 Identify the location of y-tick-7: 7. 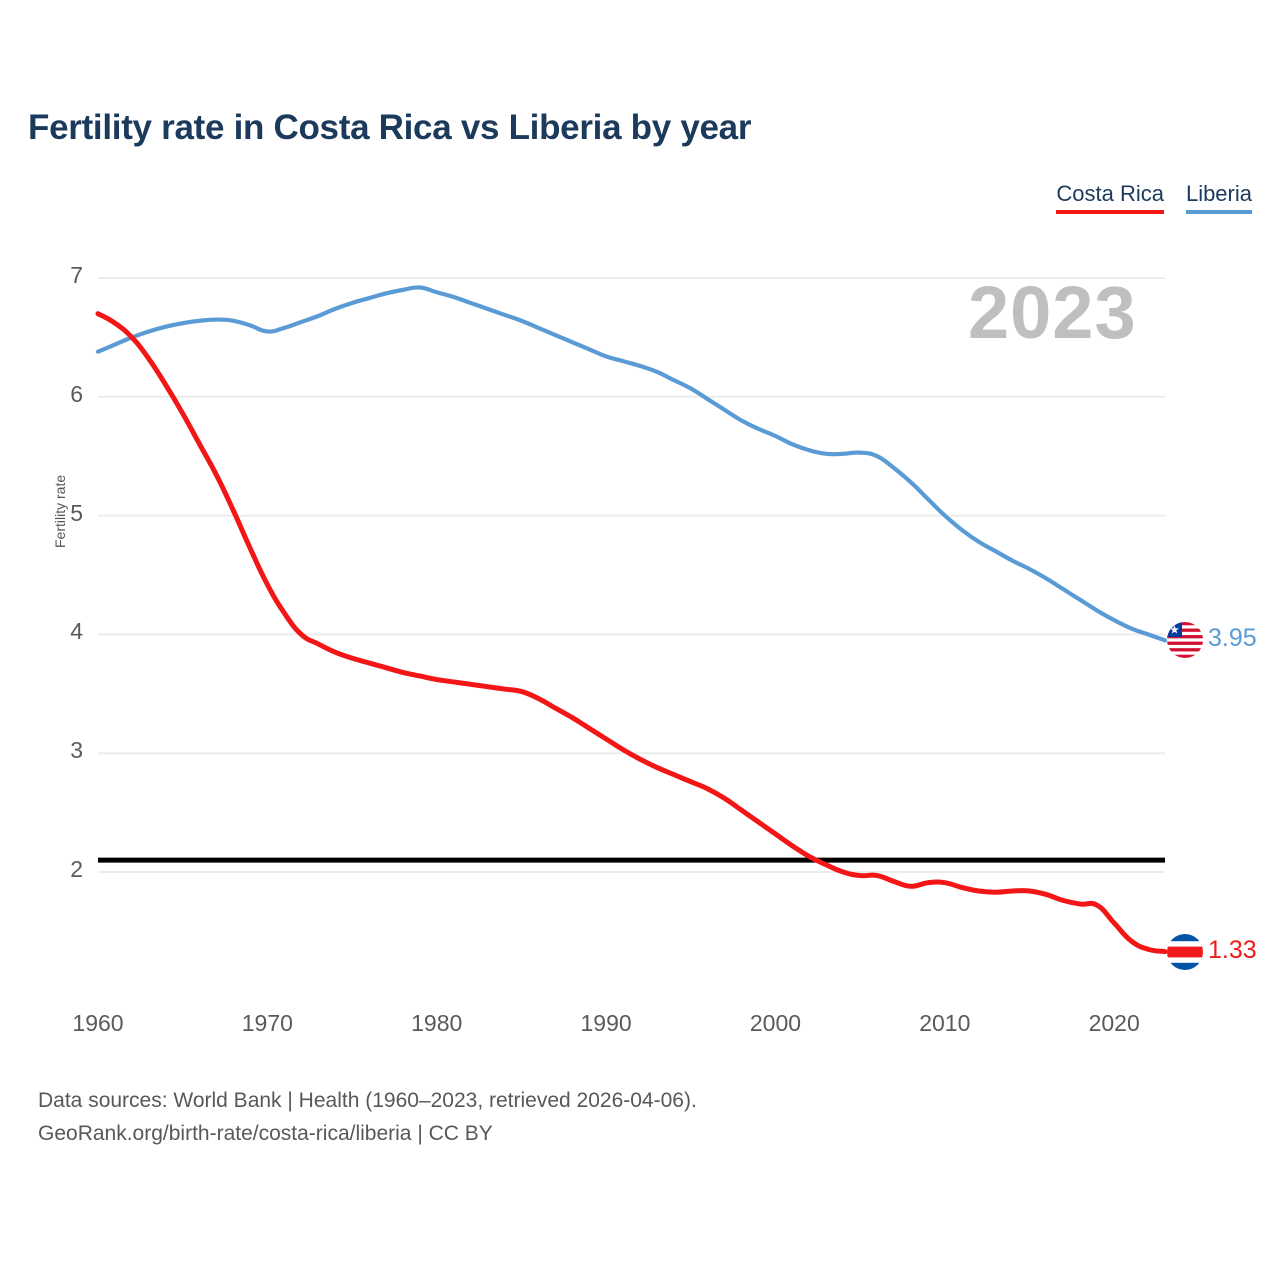
(76, 275).